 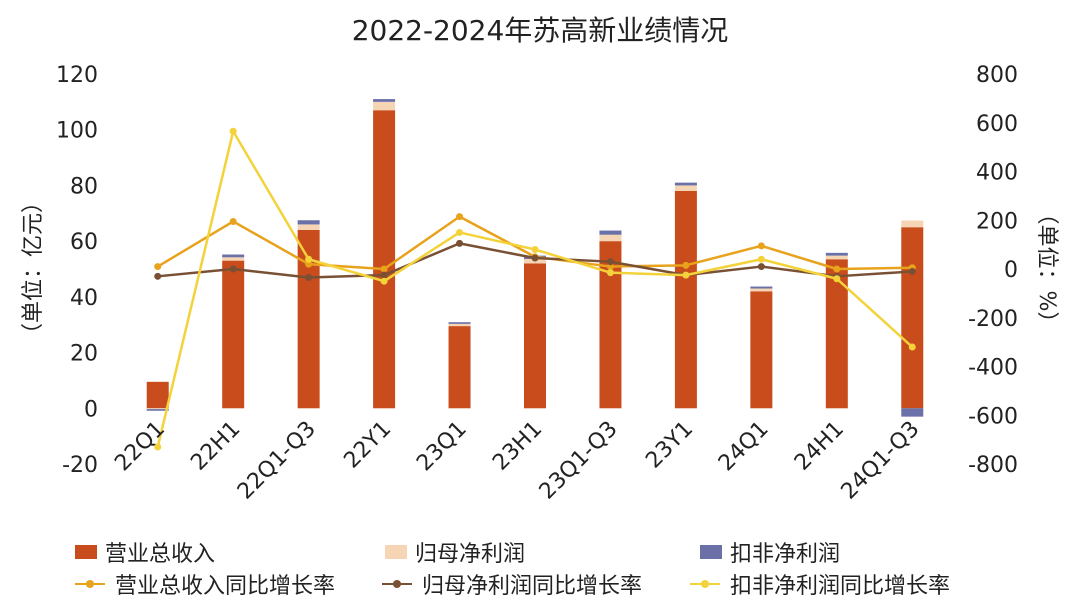 I want to click on right-tick-label: -400, so click(x=993, y=368).